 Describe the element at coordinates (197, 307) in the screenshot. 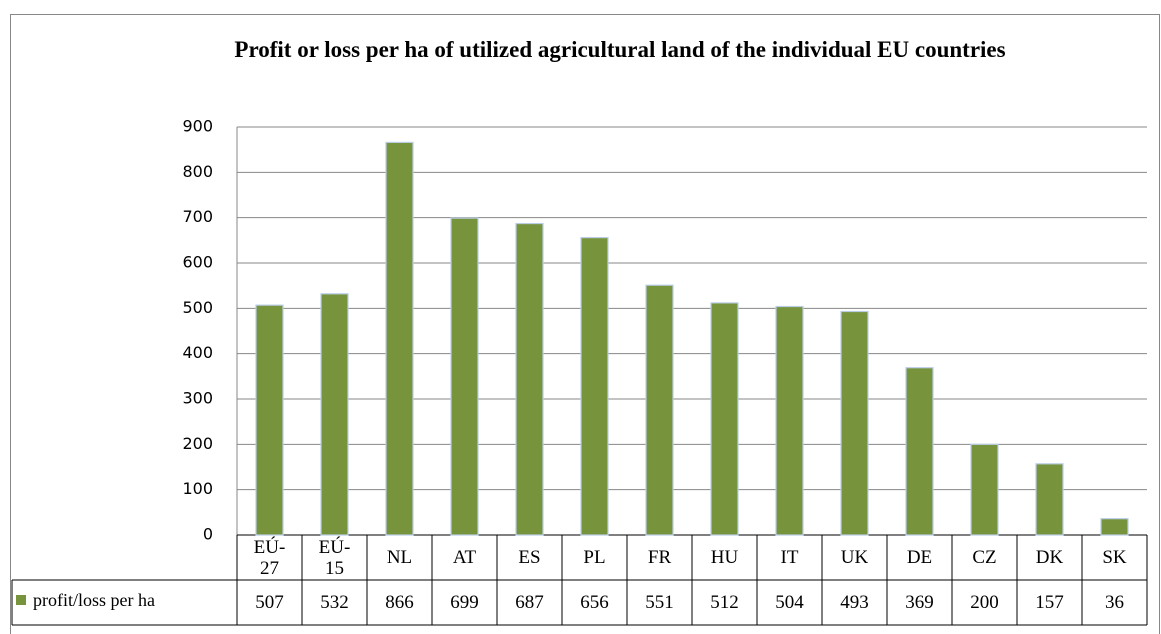

I see `y-tick-label: 500` at that location.